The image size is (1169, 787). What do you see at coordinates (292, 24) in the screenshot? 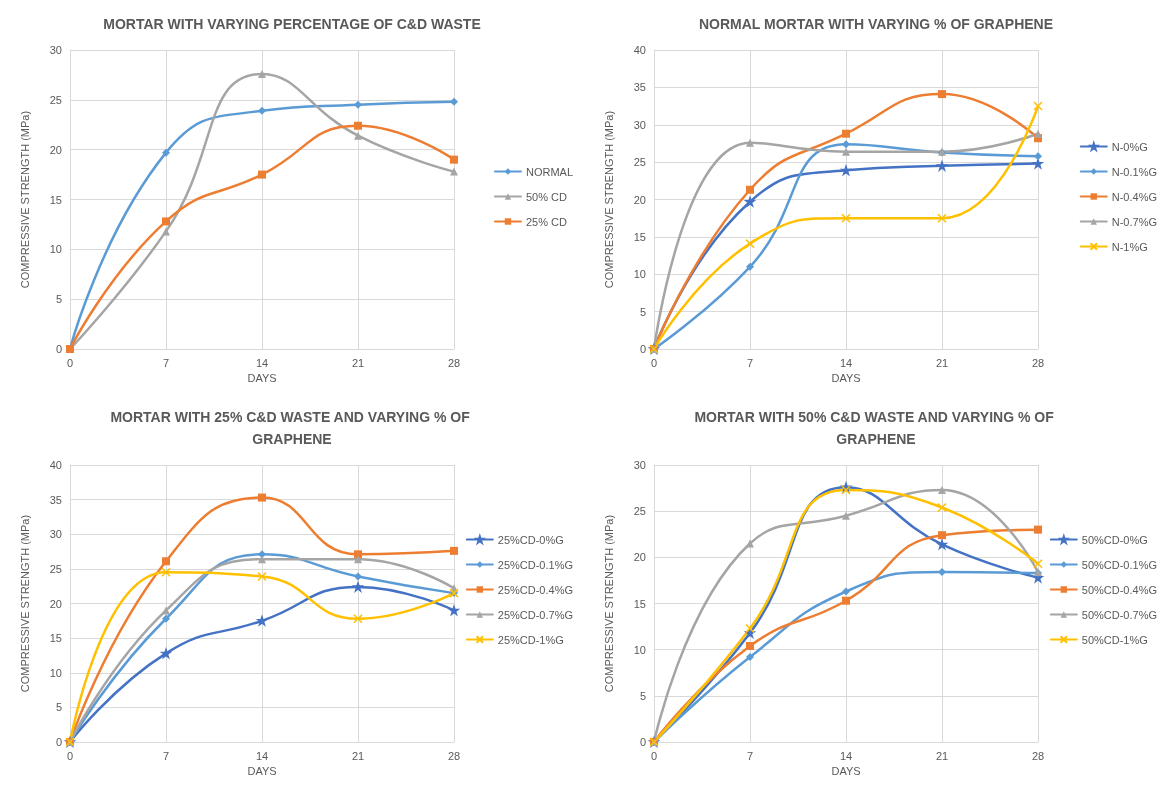
I see `chart-title: MORTAR WITH VARYING PERCENTAGE OF C&D WASTE` at bounding box center [292, 24].